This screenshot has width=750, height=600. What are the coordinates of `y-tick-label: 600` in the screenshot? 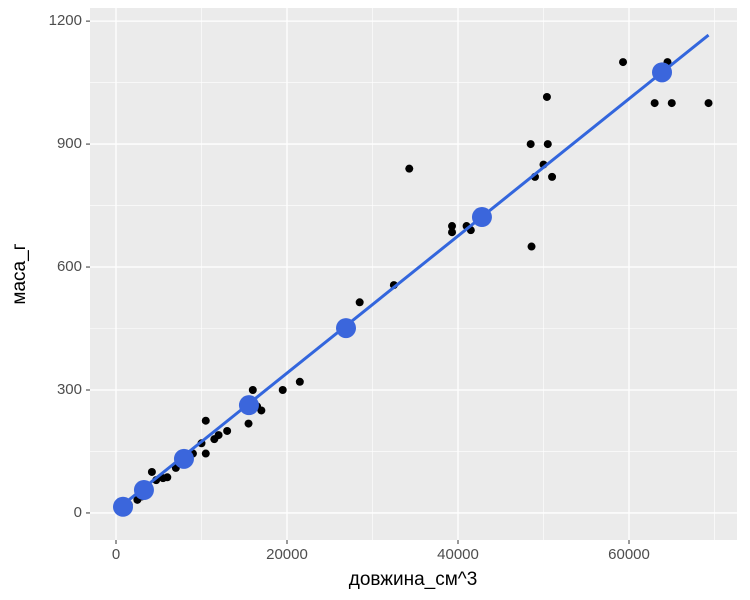 It's located at (69, 266).